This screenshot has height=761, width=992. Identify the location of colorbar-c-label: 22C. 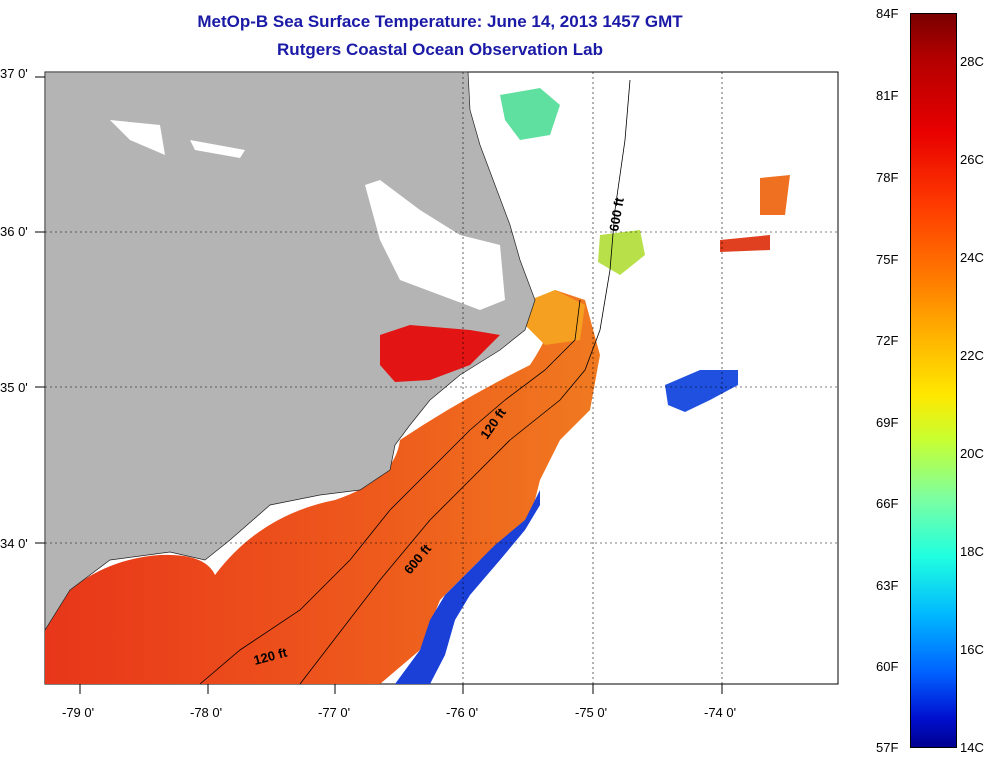
(972, 355).